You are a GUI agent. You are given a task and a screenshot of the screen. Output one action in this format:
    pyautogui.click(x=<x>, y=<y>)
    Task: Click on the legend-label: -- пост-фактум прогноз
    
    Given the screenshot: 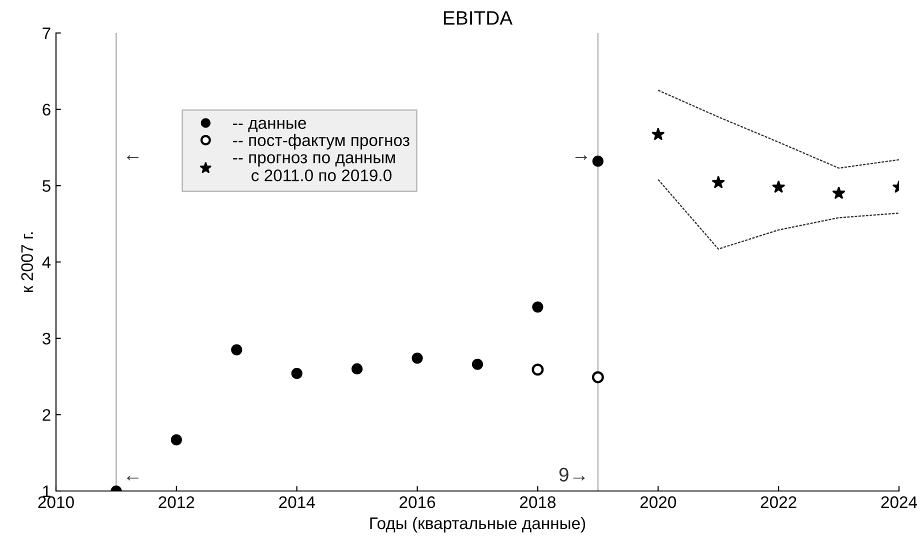 What is the action you would take?
    pyautogui.click(x=321, y=142)
    